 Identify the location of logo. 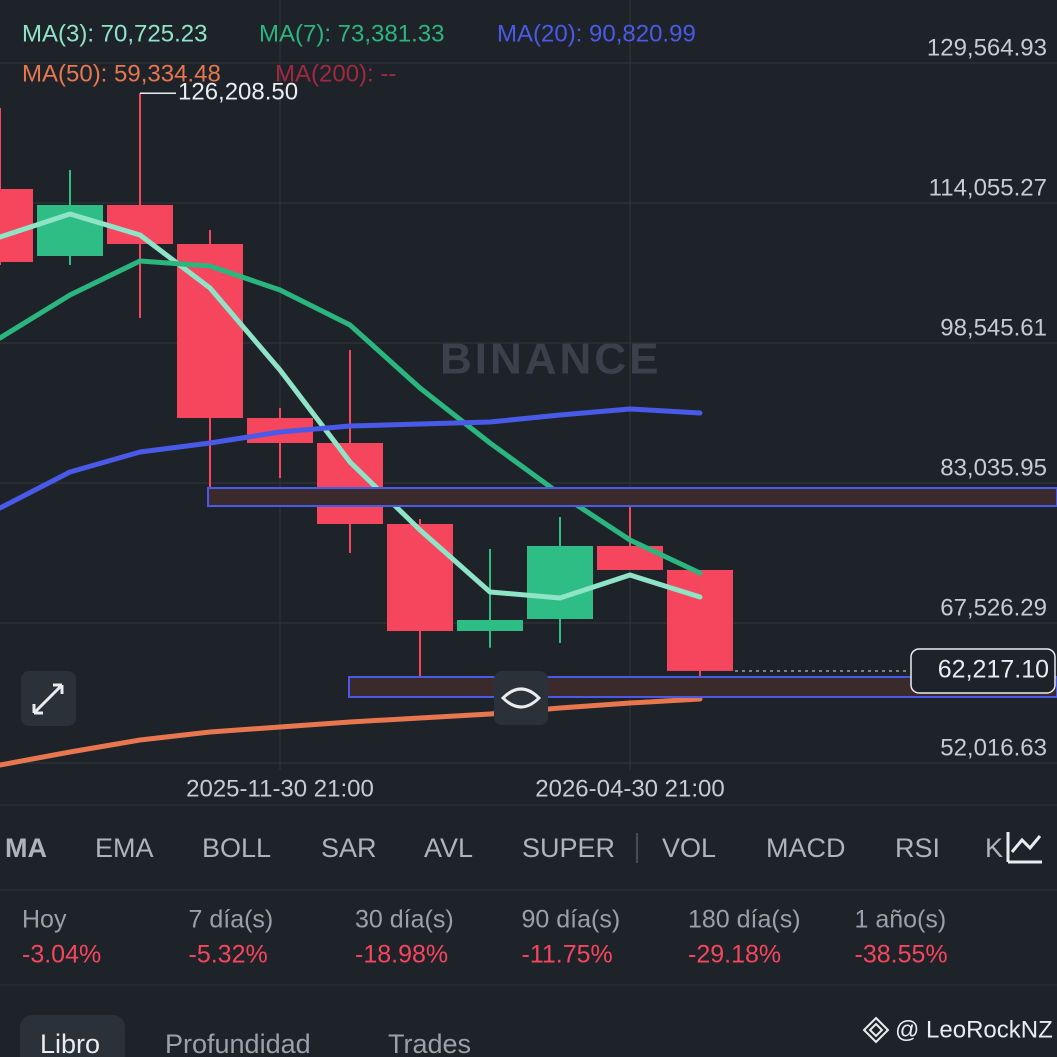
(876, 1030).